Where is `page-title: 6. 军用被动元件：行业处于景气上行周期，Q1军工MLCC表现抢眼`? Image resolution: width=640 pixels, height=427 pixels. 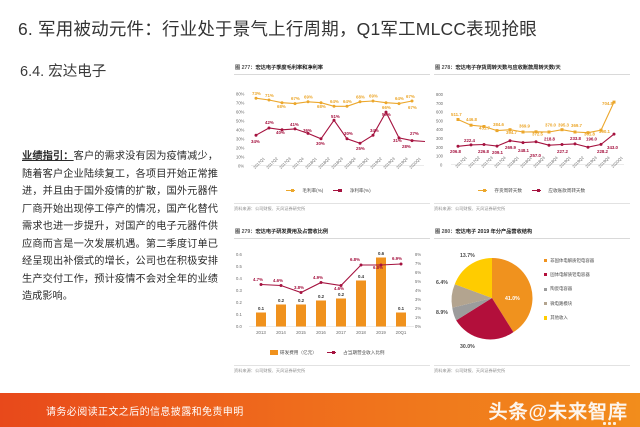 page-title: 6. 军用被动元件：行业处于景气上行周期，Q1军工MLCC表现抢眼 is located at coordinates (277, 29).